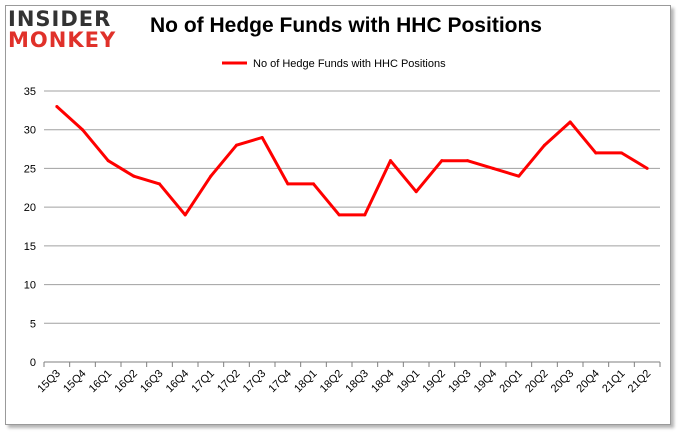 The image size is (680, 433). What do you see at coordinates (152, 382) in the screenshot?
I see `x-tick-label: 16Q3` at bounding box center [152, 382].